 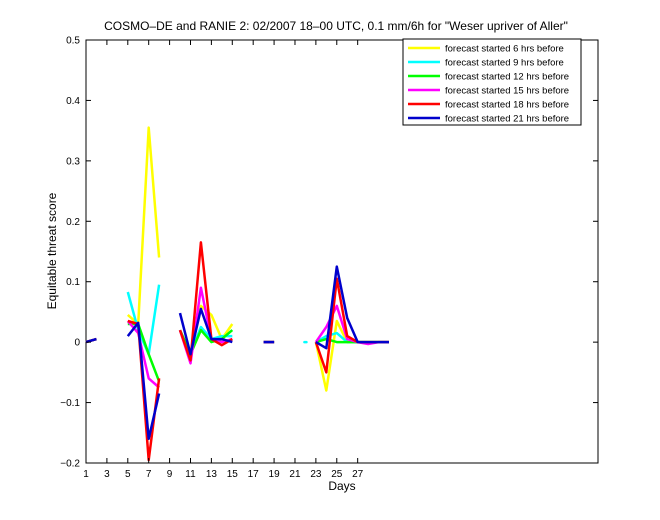 What do you see at coordinates (107, 474) in the screenshot?
I see `x-tick-label: 3` at bounding box center [107, 474].